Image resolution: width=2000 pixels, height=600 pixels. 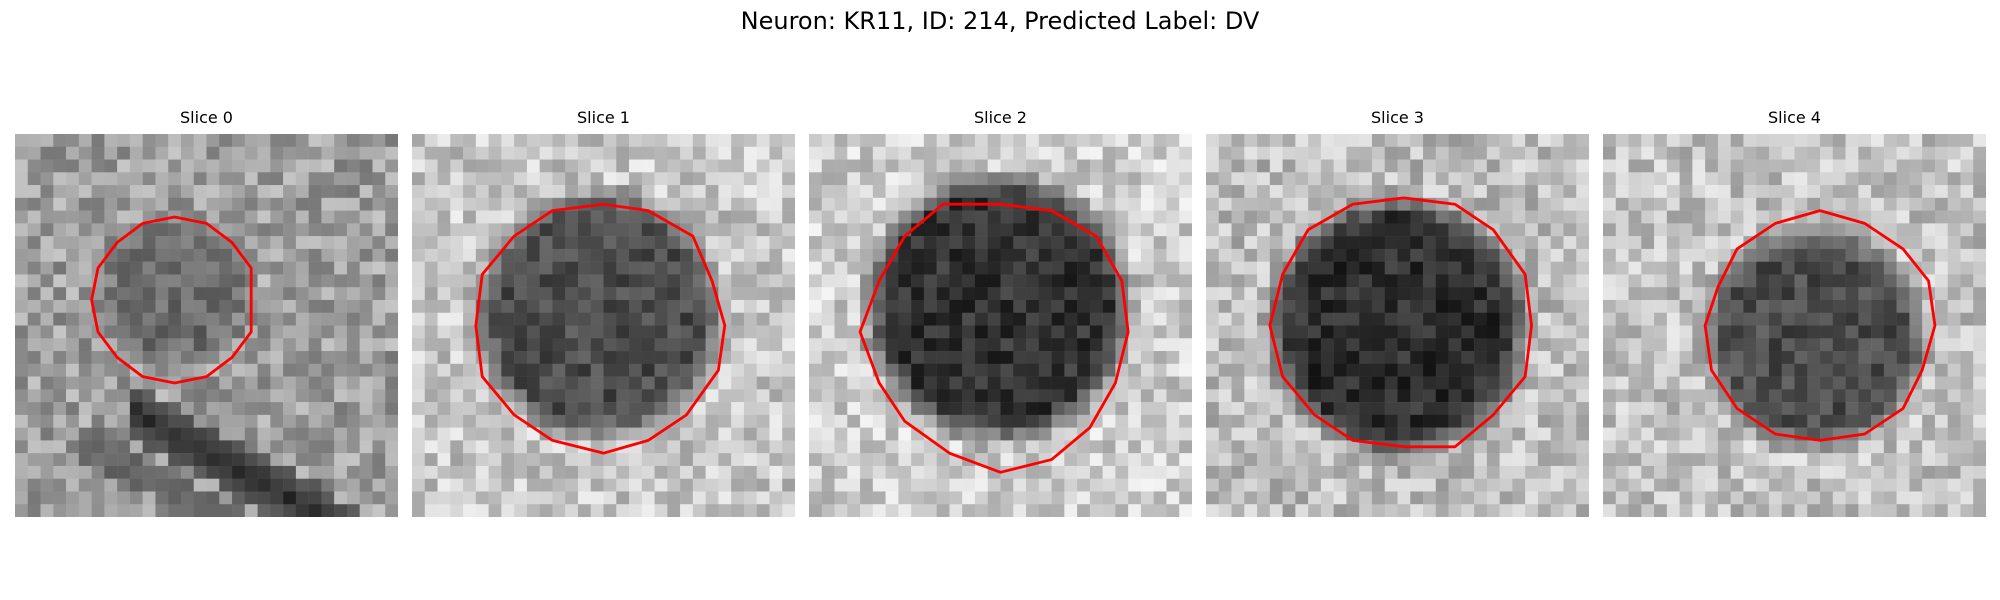 What do you see at coordinates (603, 117) in the screenshot?
I see `slice-title-1: Slice 1` at bounding box center [603, 117].